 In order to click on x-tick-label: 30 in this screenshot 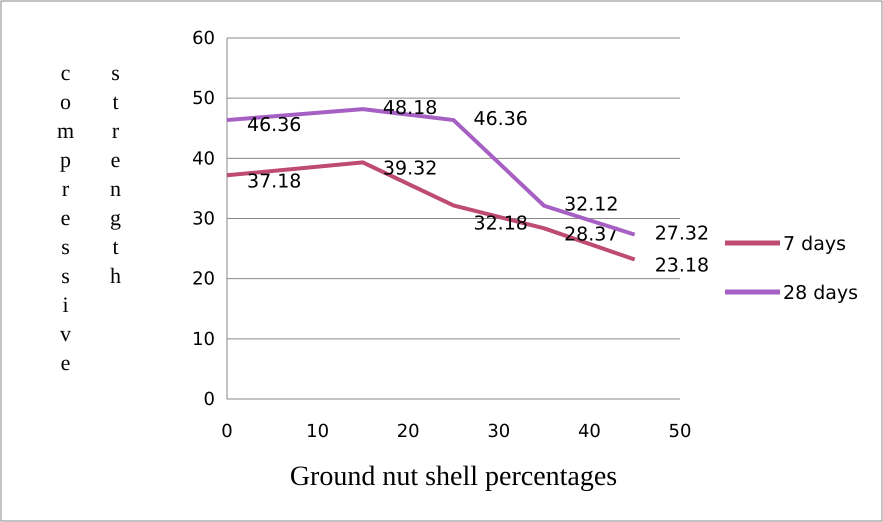, I will do `click(498, 431)`.